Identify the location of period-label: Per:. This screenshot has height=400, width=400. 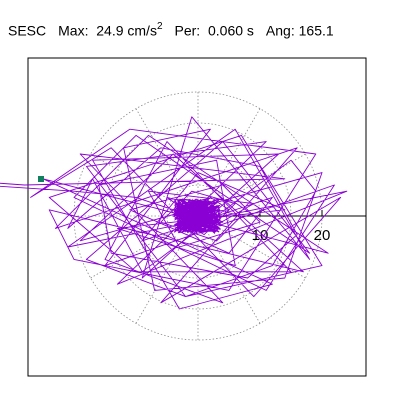
(187, 30).